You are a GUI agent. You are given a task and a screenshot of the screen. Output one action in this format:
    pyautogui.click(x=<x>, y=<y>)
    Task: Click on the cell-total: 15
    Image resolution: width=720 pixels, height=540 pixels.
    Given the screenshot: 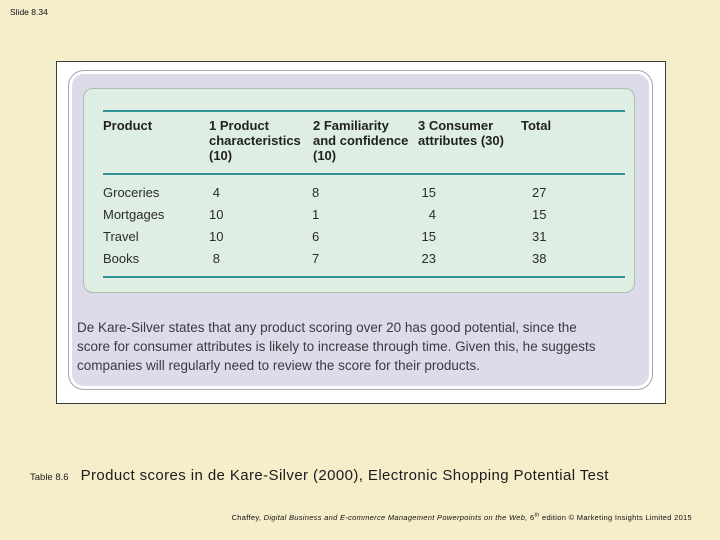 What is the action you would take?
    pyautogui.click(x=539, y=214)
    